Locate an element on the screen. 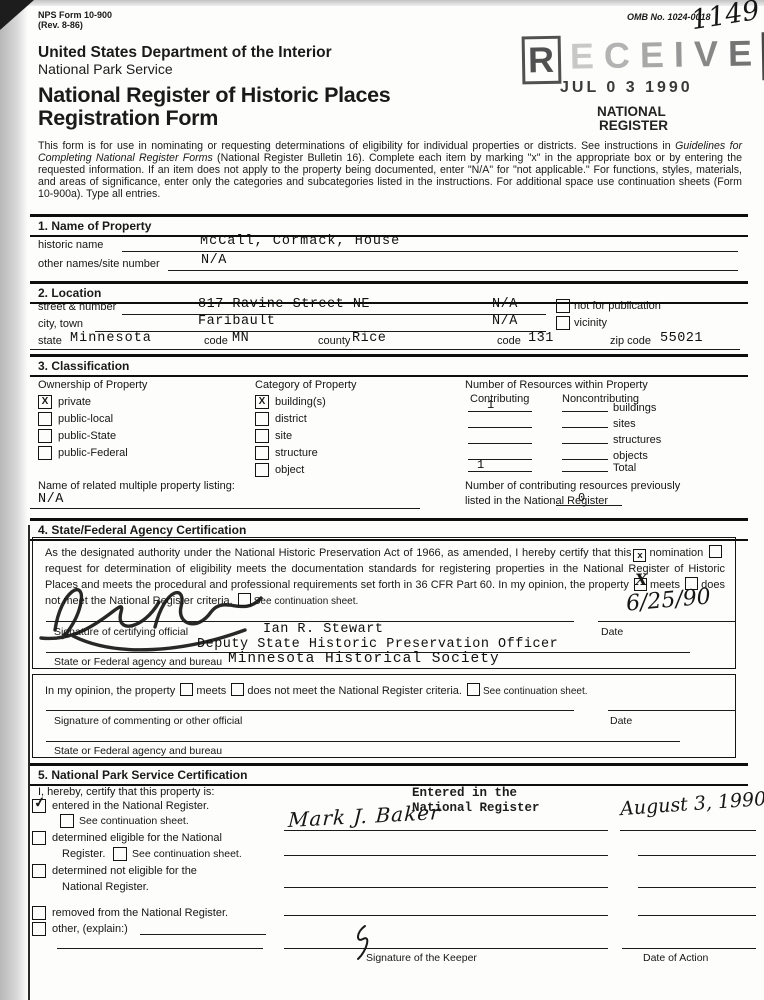  section1-header: 1. Name of Property is located at coordinates (389, 225).